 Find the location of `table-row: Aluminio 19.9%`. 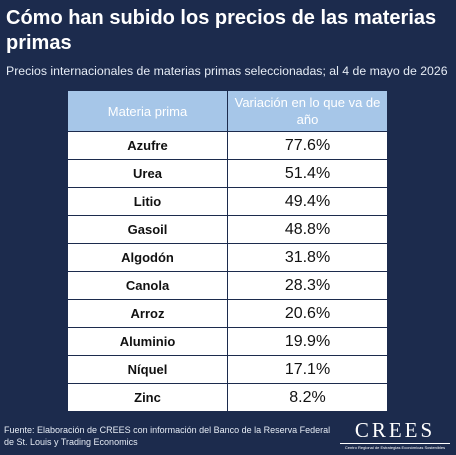

table-row: Aluminio 19.9% is located at coordinates (227, 341).